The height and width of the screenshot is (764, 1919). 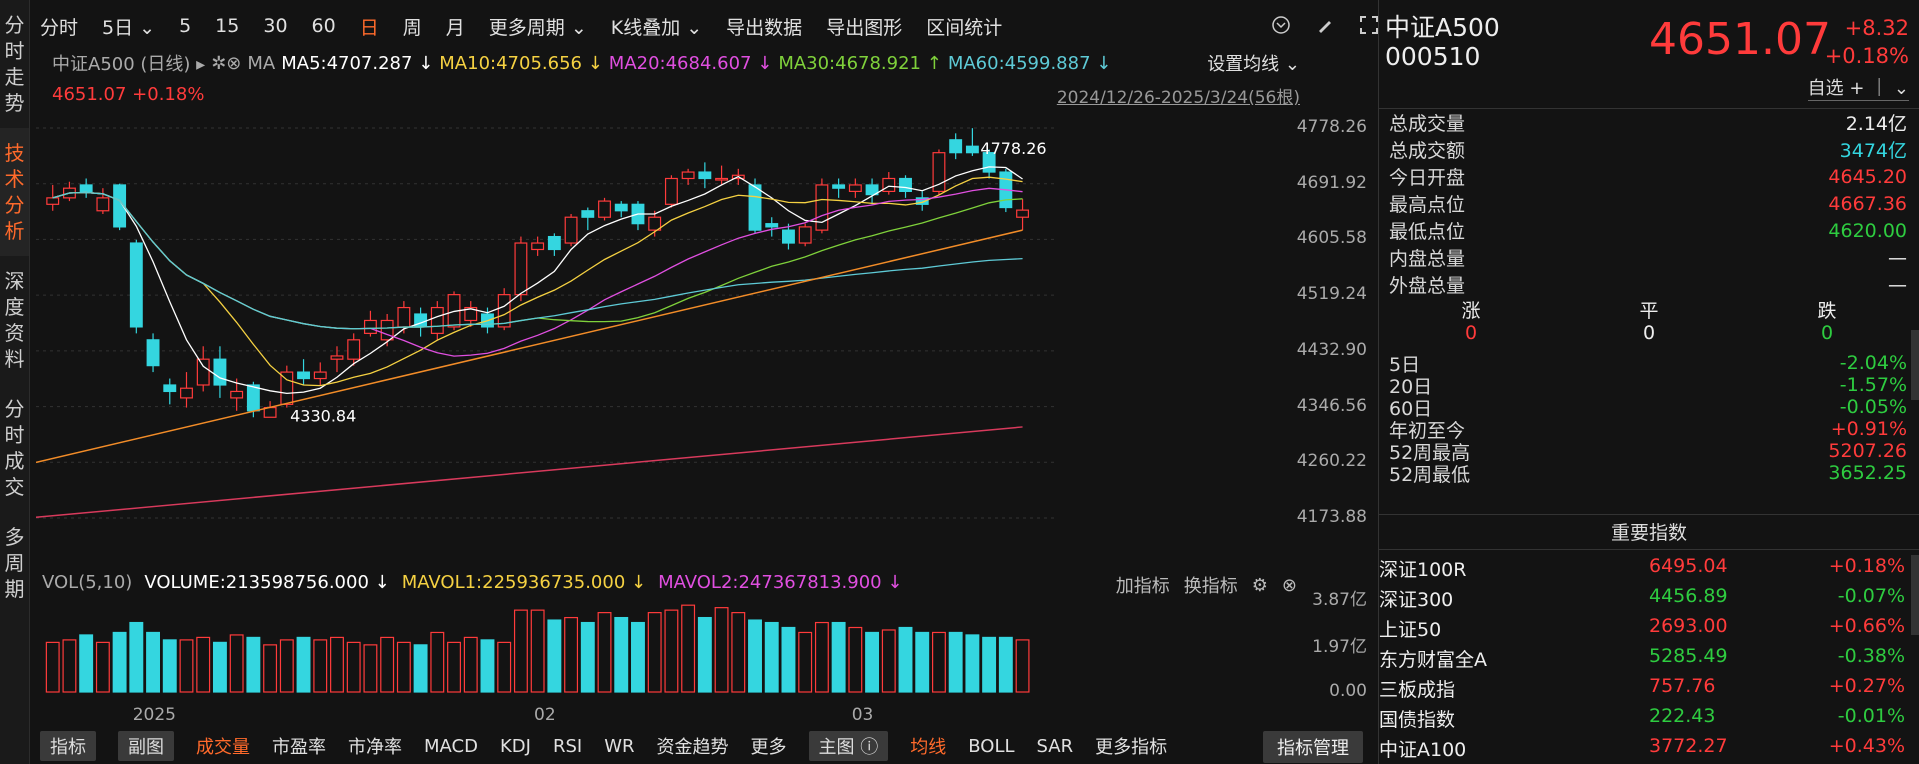 I want to click on ma5-value: MA5:4707.287 ↓, so click(x=357, y=63).